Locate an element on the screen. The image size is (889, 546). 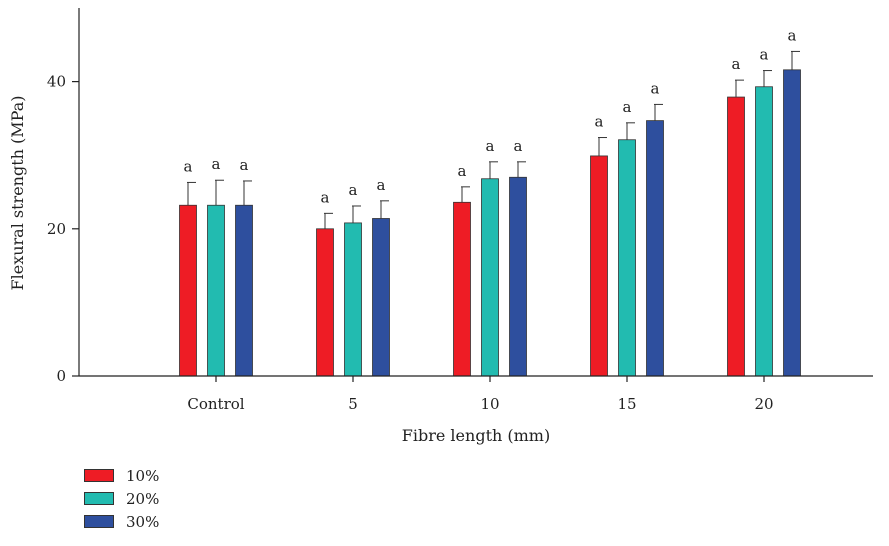
y-tick-label: 0 is located at coordinates (61, 376).